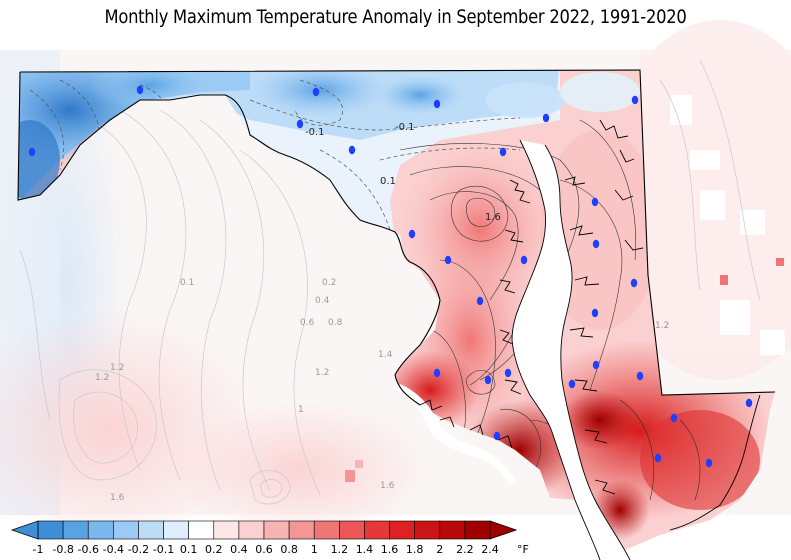  I want to click on colorbar-tick-label: 0.4, so click(239, 549).